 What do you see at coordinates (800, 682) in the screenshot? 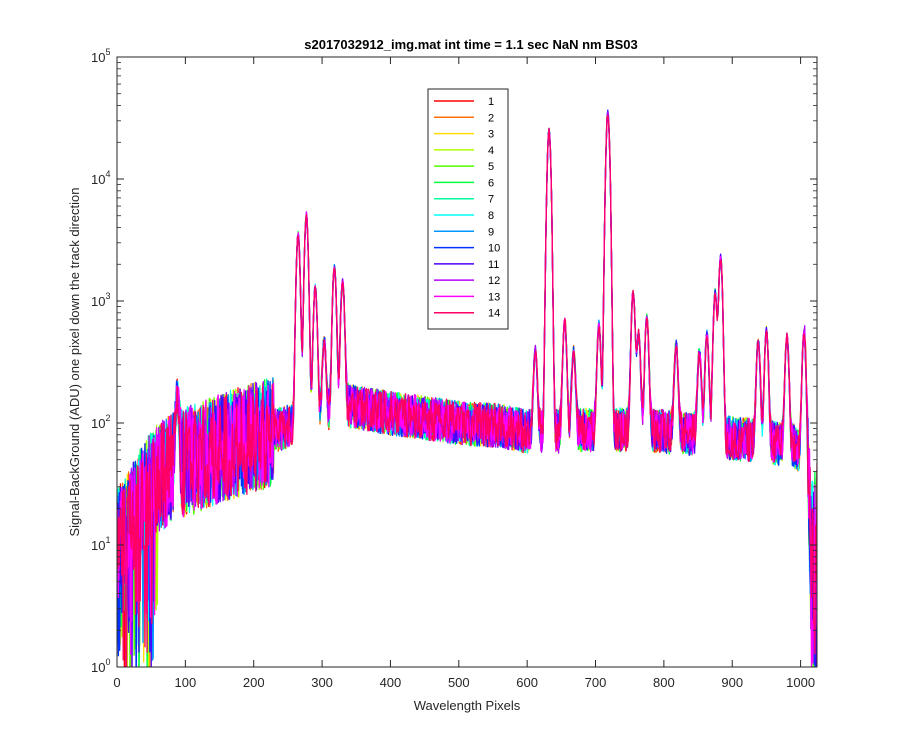
I see `x-tick-label: 1000` at bounding box center [800, 682].